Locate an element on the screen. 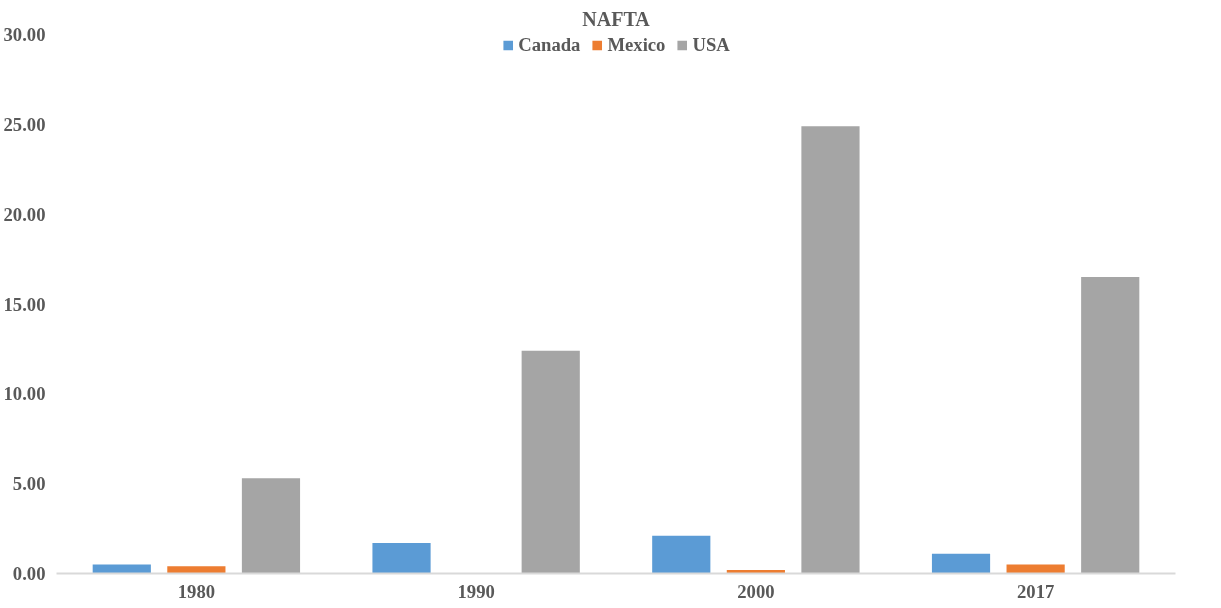 Image resolution: width=1221 pixels, height=608 pixels. legend-label: USA is located at coordinates (711, 45).